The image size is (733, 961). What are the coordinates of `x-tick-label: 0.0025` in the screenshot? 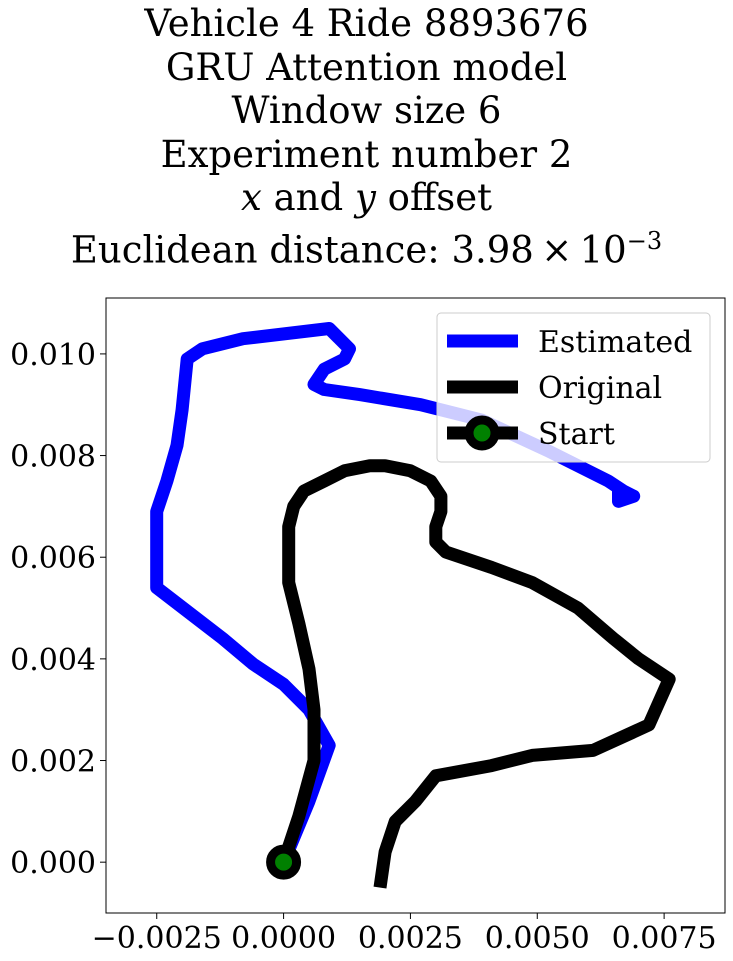 It's located at (410, 938).